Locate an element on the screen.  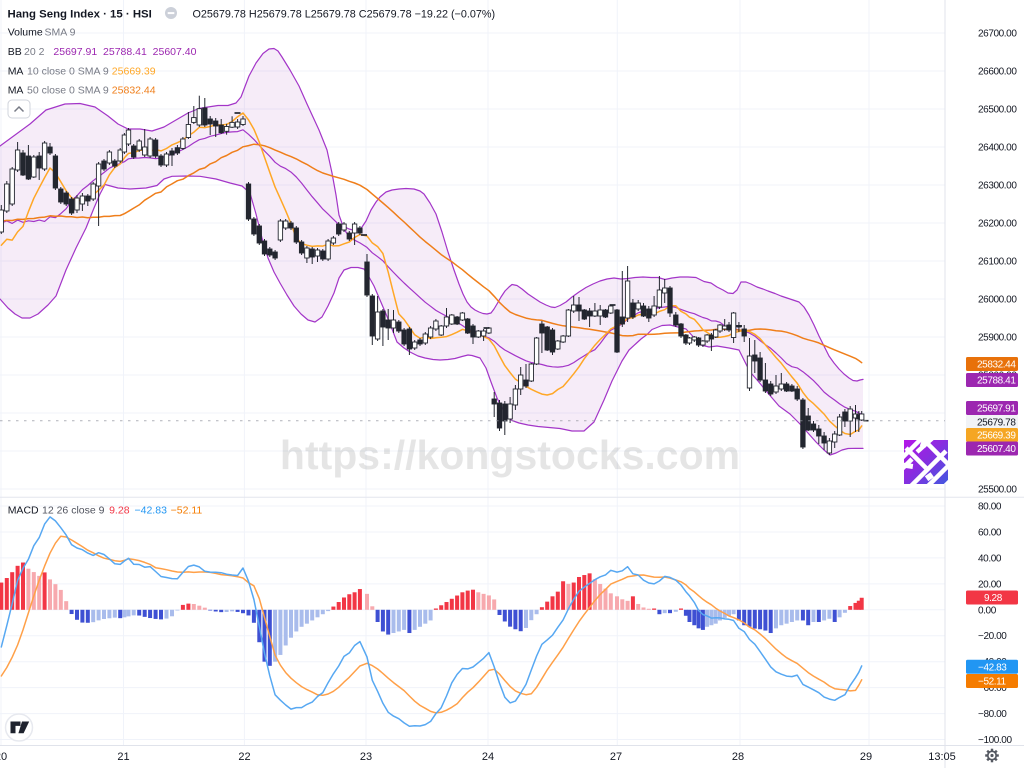
svg-text: 24 is located at coordinates (488, 757).